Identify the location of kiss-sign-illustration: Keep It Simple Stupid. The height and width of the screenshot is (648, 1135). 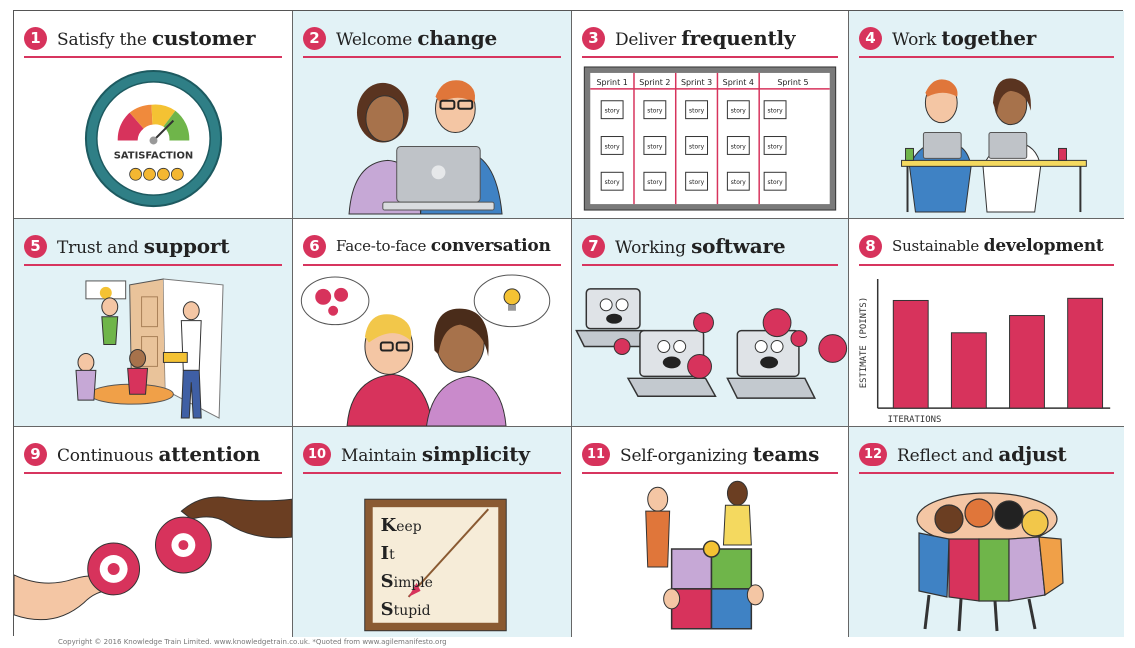
(432, 558).